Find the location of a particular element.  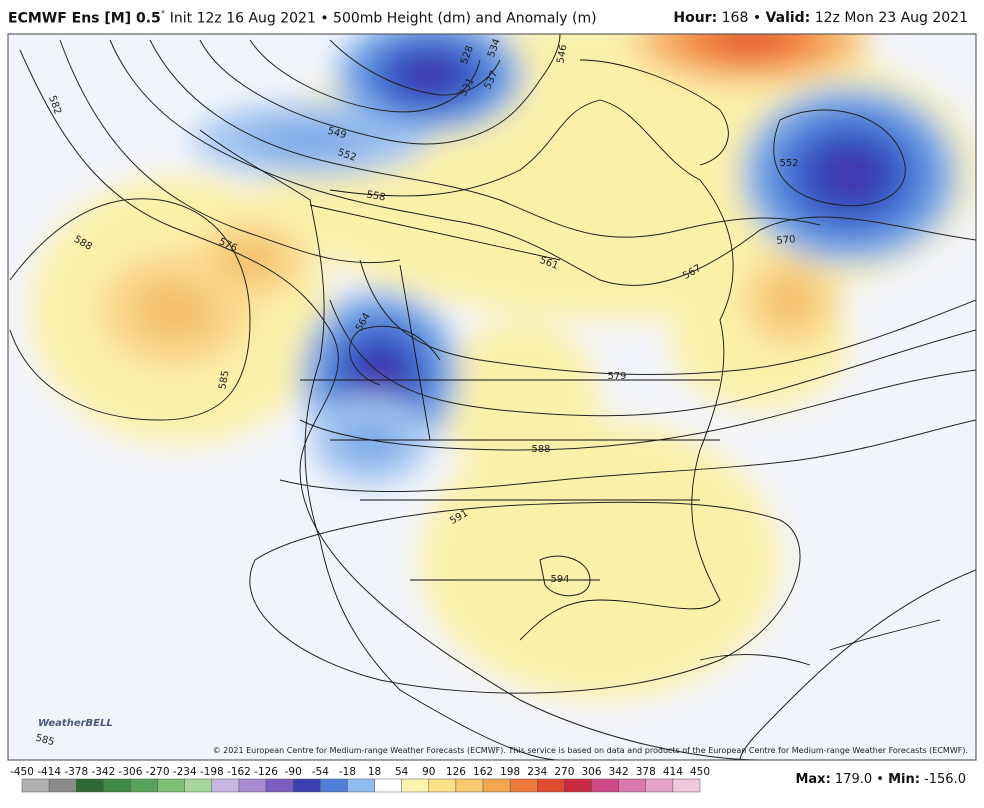

colorbar-label: 162 is located at coordinates (483, 772).